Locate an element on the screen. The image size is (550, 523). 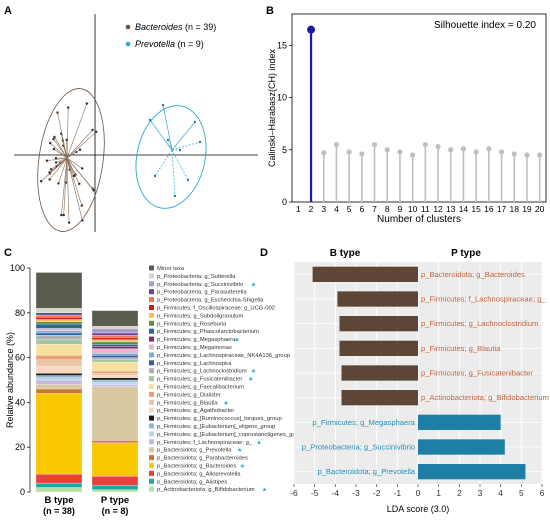
panel-b-x-tick-label: 5 is located at coordinates (349, 209).